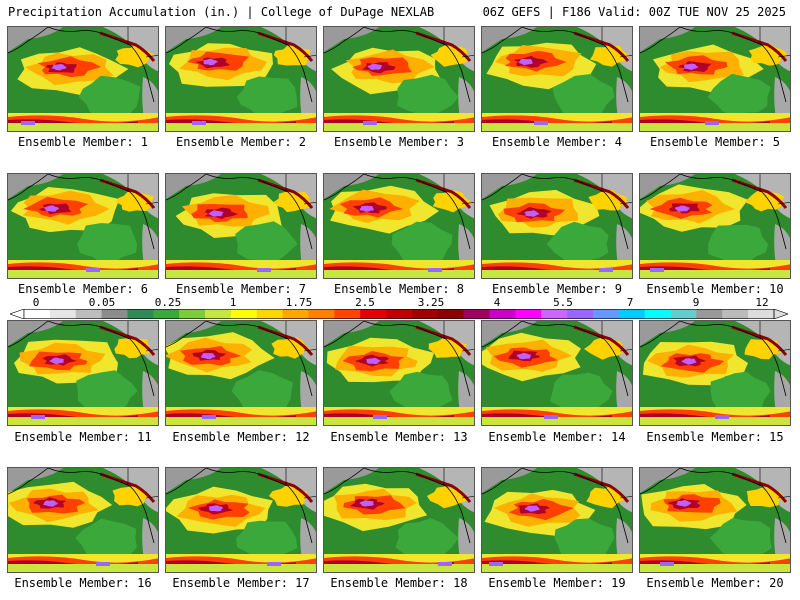 The image size is (800, 600). Describe the element at coordinates (102, 302) in the screenshot. I see `colorbar-tick-label: 0.05` at that location.